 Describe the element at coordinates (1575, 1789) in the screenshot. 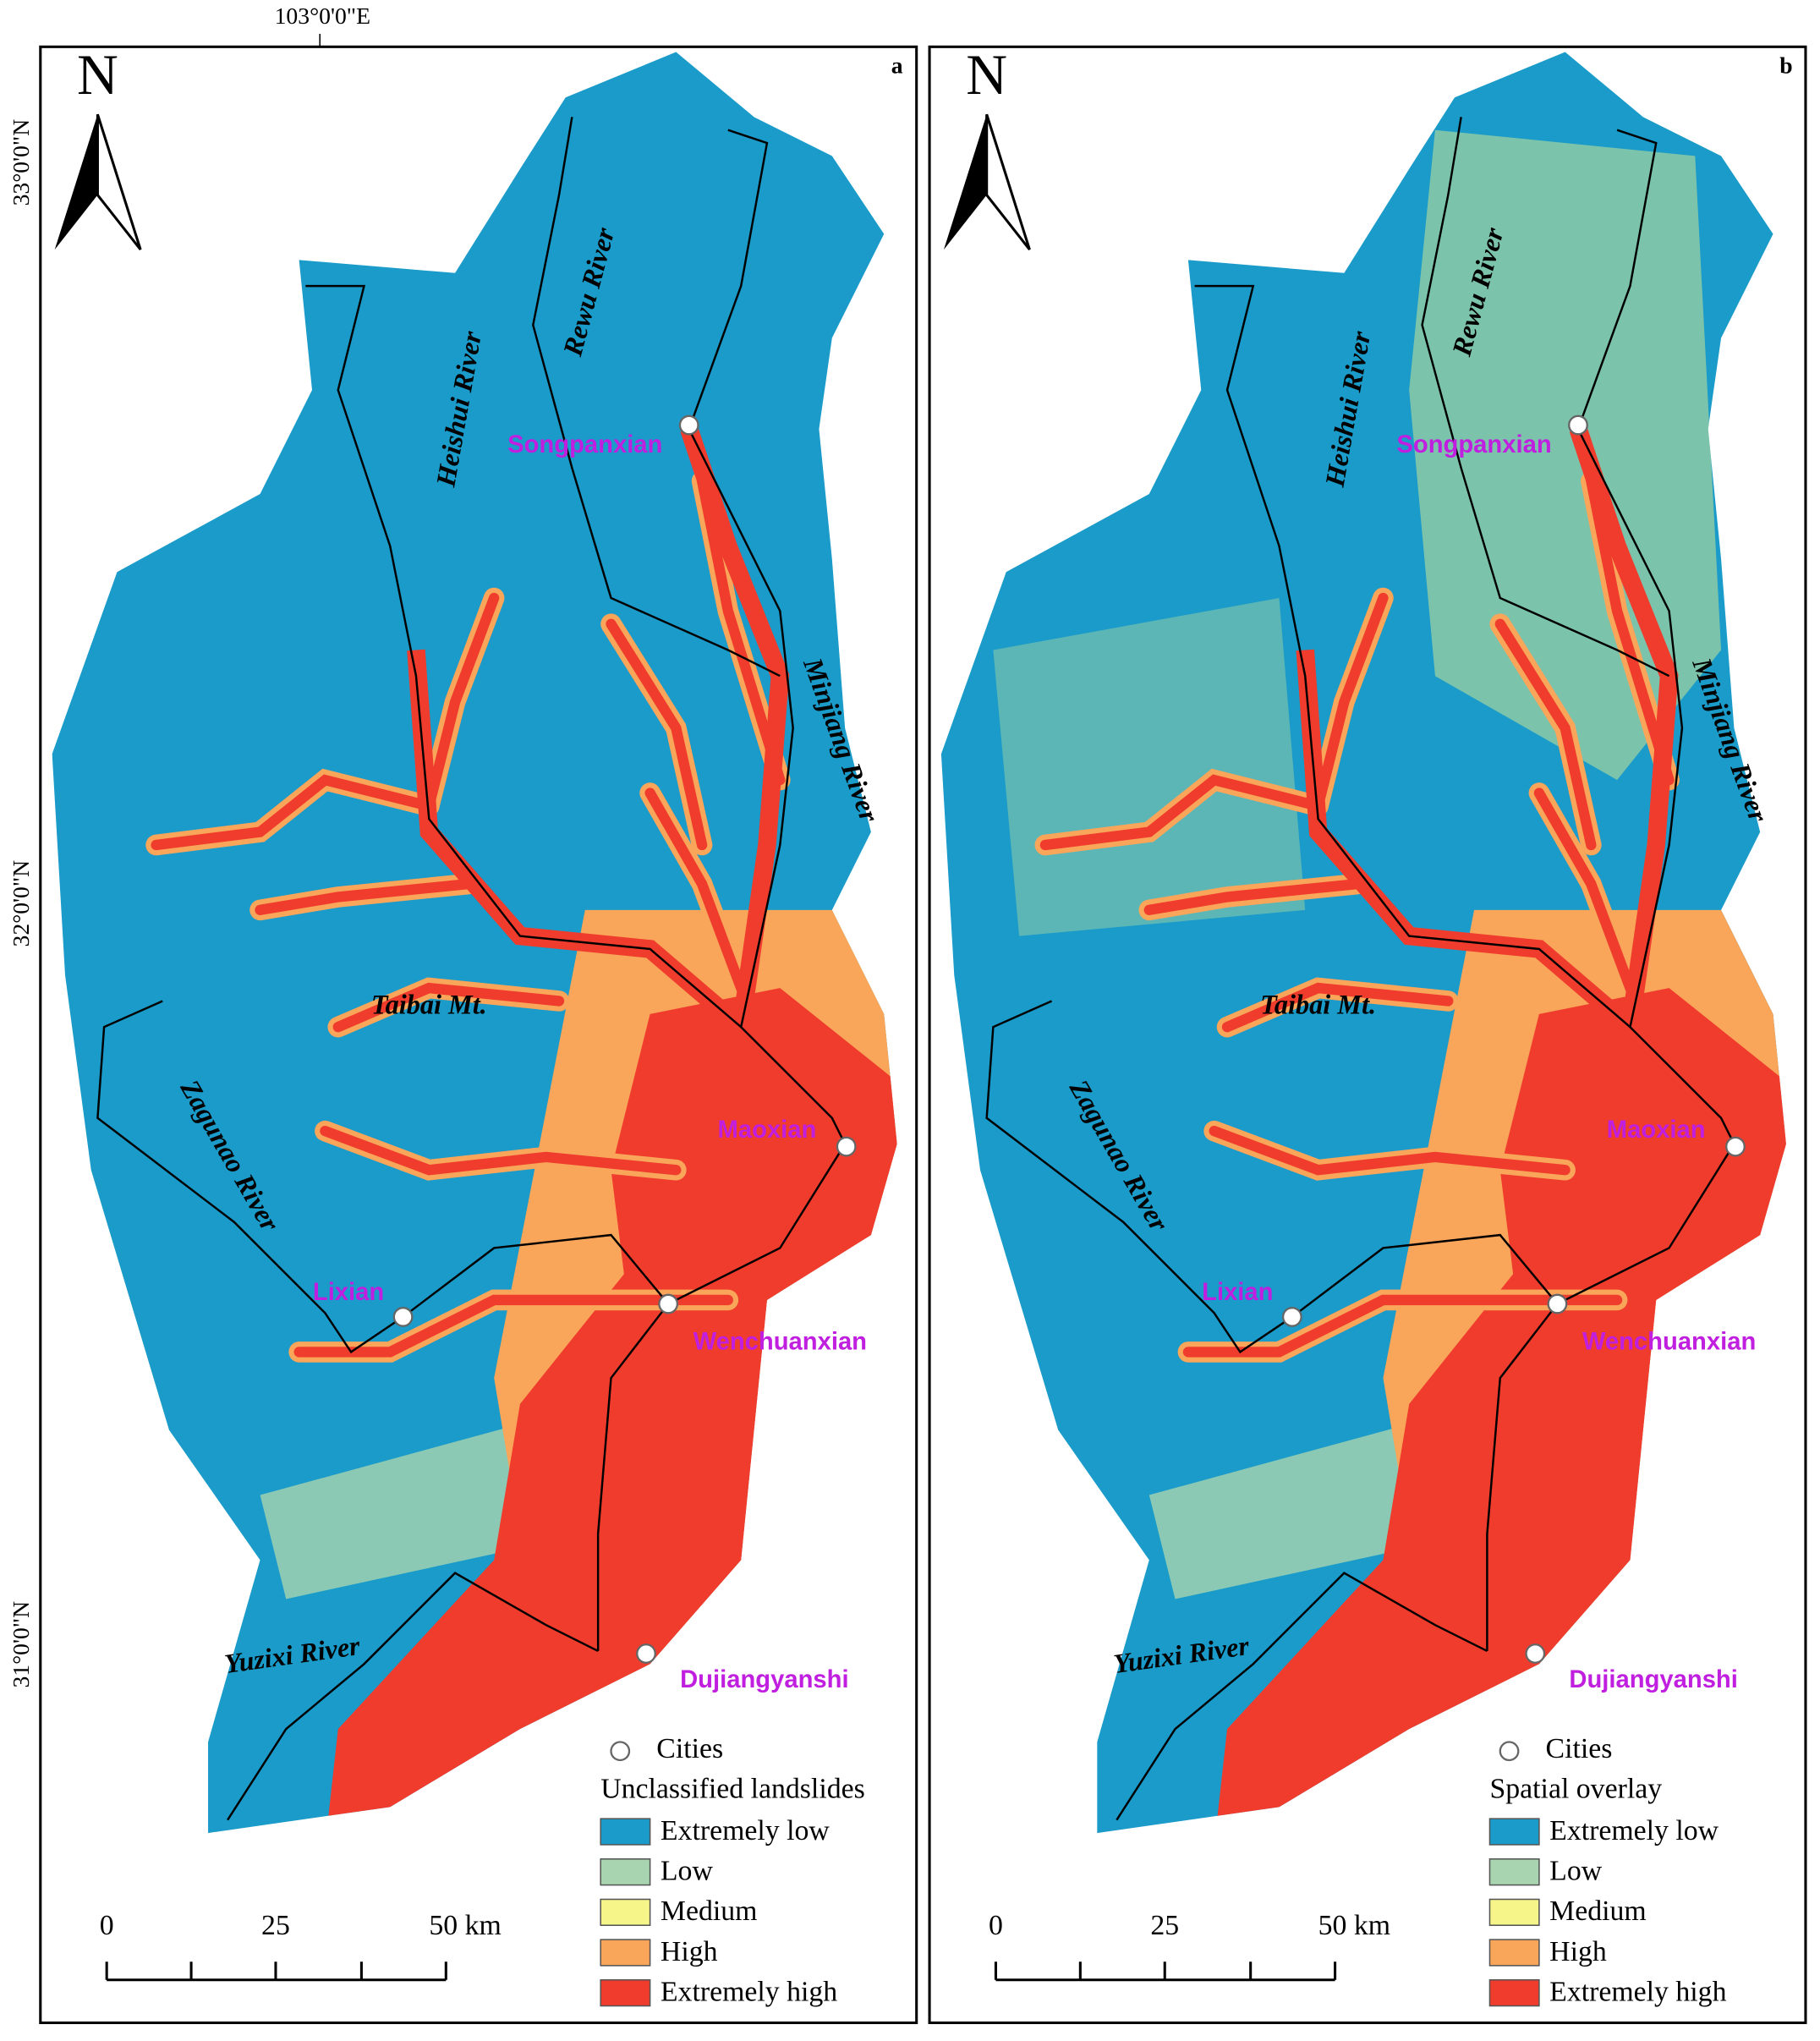

I see `legend-title: Spatial overlay` at that location.